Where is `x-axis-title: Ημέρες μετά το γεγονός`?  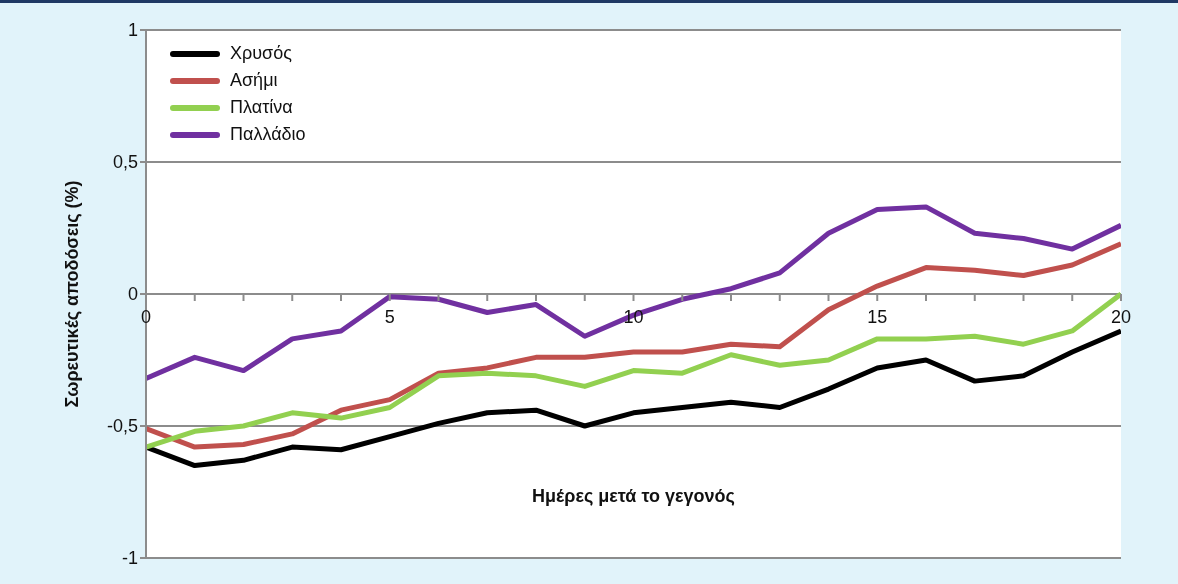 x-axis-title: Ημέρες μετά το γεγονός is located at coordinates (633, 496).